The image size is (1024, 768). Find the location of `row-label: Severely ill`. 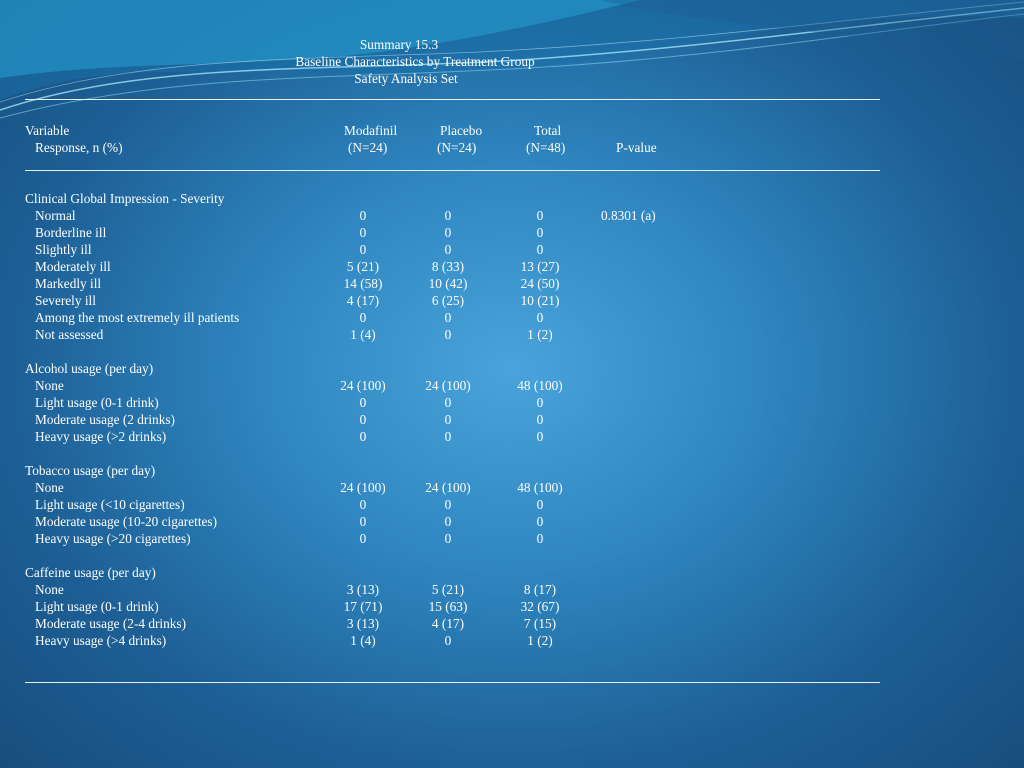

row-label: Severely ill is located at coordinates (65, 300).